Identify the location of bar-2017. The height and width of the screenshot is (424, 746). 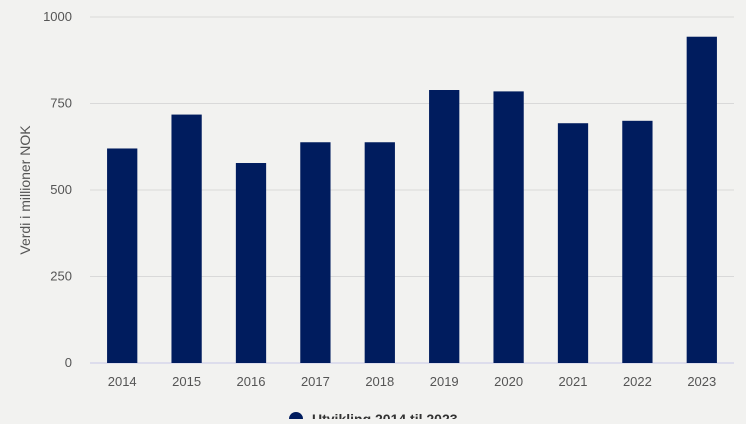
(315, 252).